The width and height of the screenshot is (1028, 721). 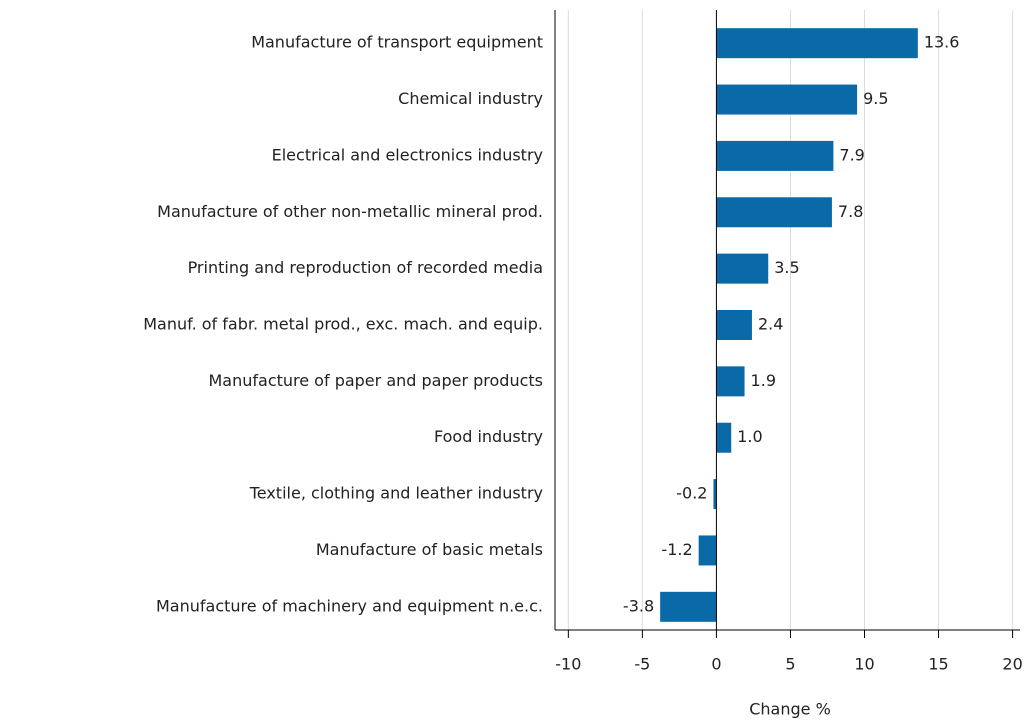 What do you see at coordinates (790, 664) in the screenshot?
I see `x-tick-label: 5` at bounding box center [790, 664].